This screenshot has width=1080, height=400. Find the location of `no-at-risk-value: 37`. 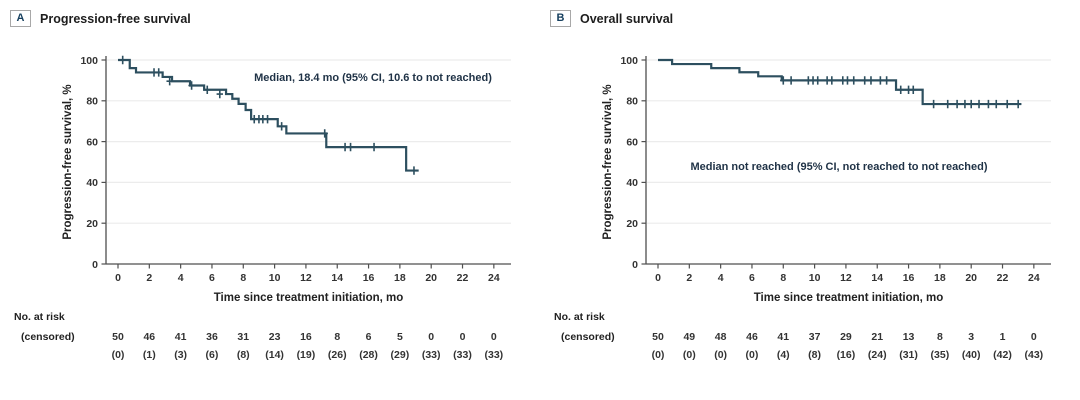

no-at-risk-value: 37 is located at coordinates (815, 337).